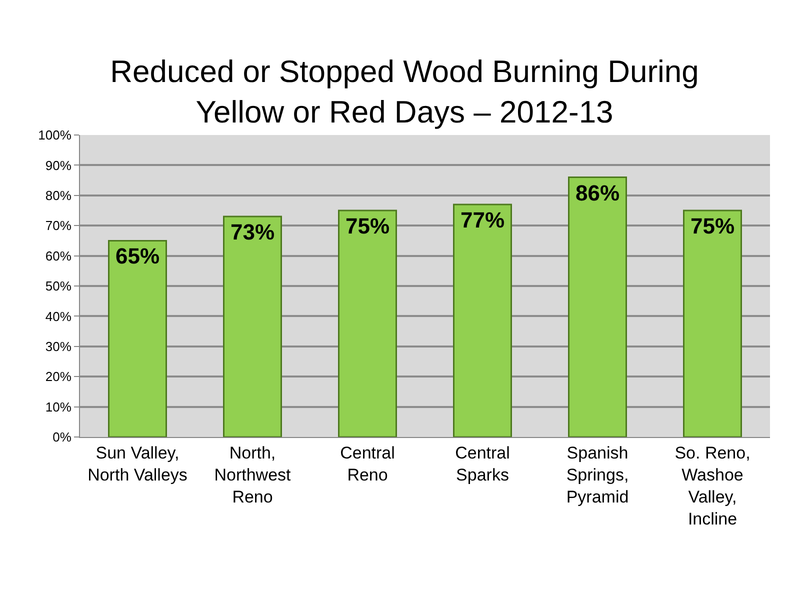 The width and height of the screenshot is (809, 611). What do you see at coordinates (58, 286) in the screenshot?
I see `y-tick-label: 50%` at bounding box center [58, 286].